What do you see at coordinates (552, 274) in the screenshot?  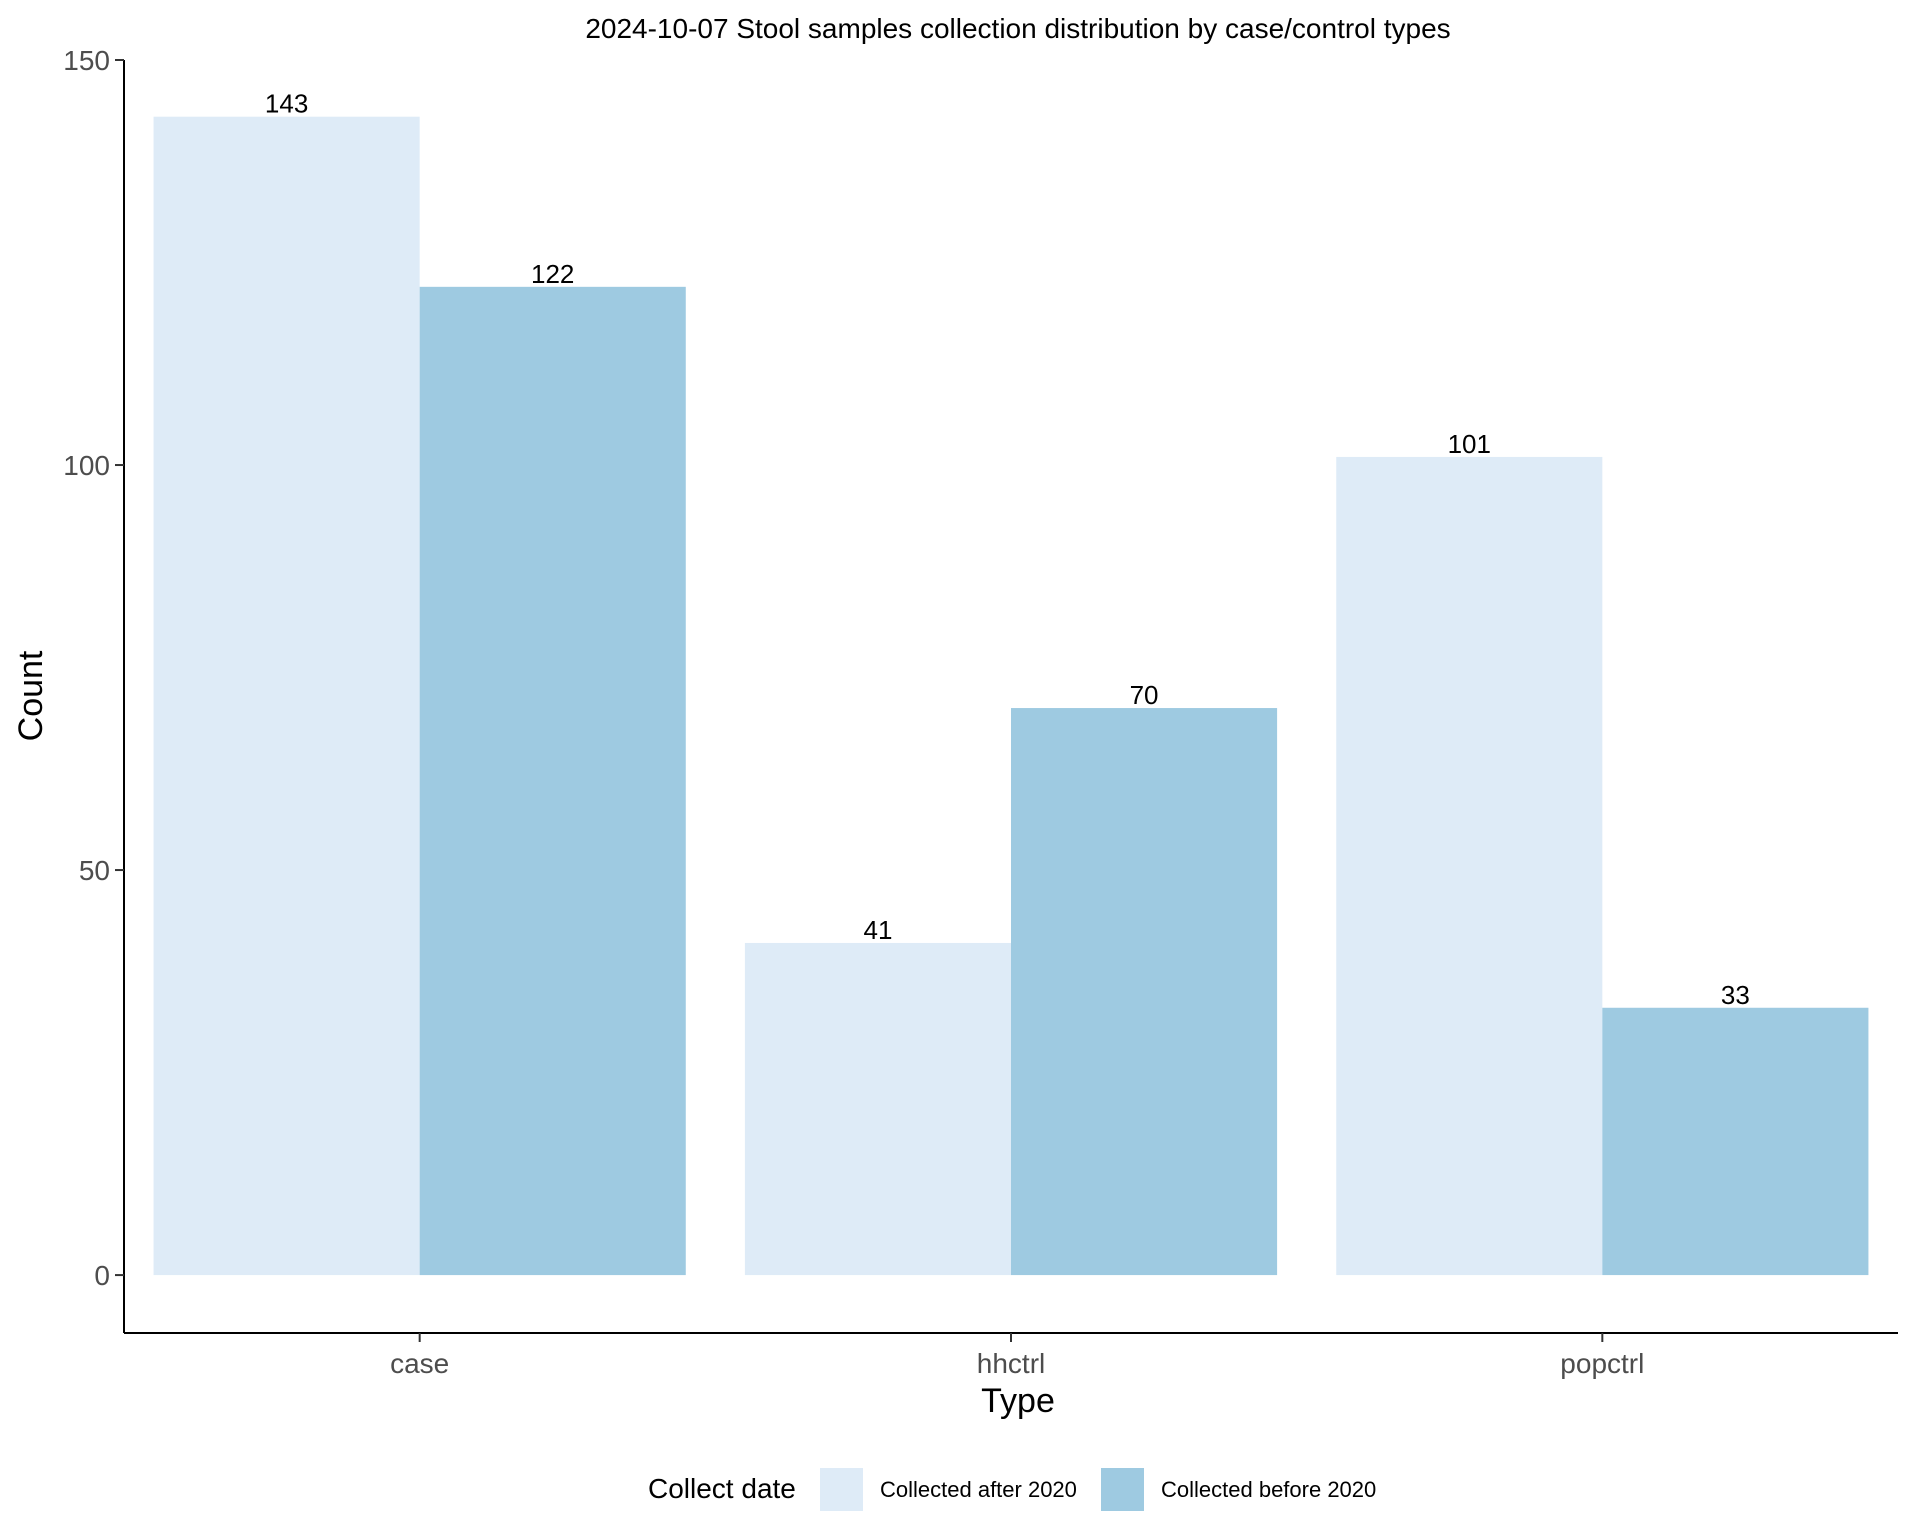 I see `data-label-case-series-1: 122` at bounding box center [552, 274].